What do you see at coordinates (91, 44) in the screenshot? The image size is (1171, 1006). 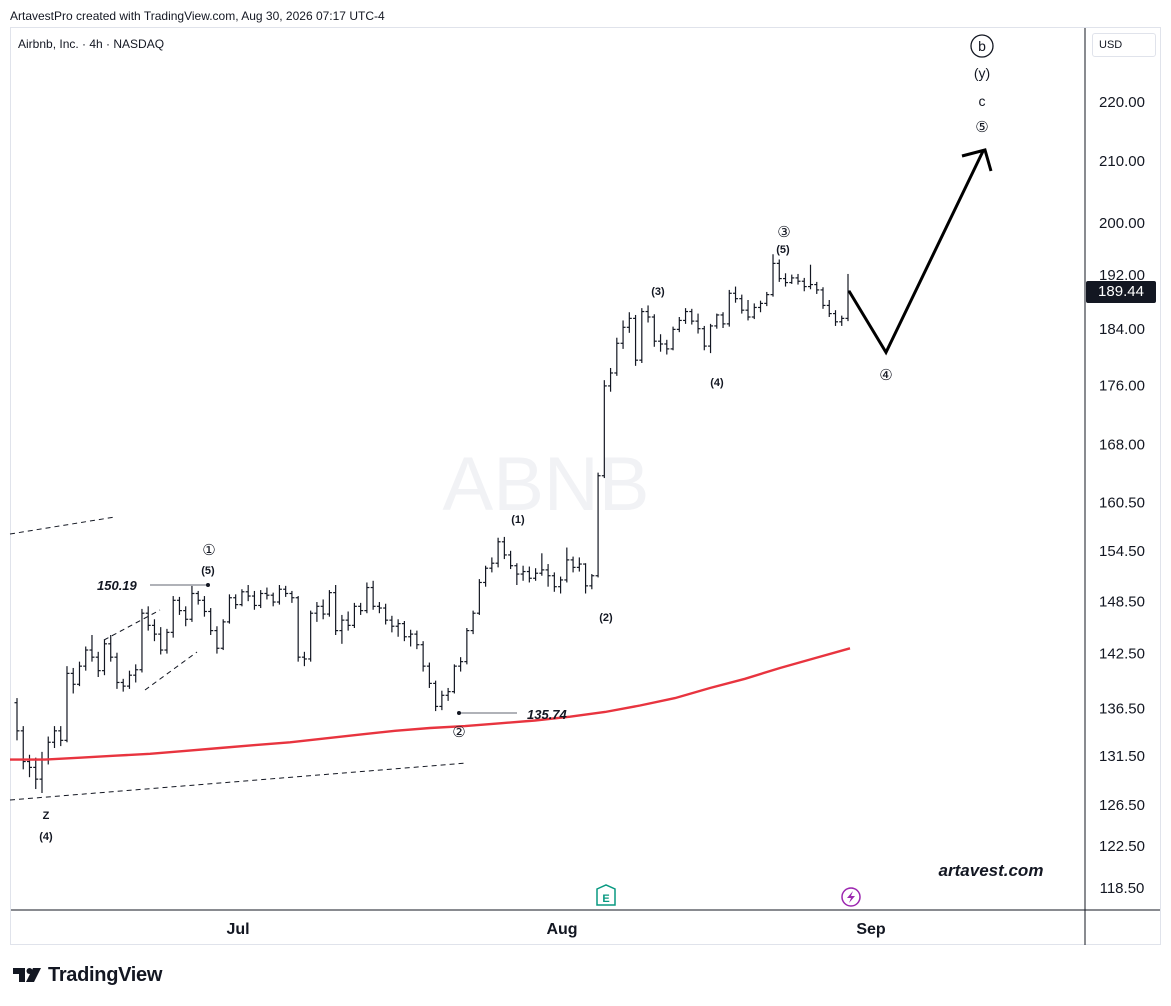 I see `symbol-title: Airbnb, Inc. · 4h · NASDAQ` at bounding box center [91, 44].